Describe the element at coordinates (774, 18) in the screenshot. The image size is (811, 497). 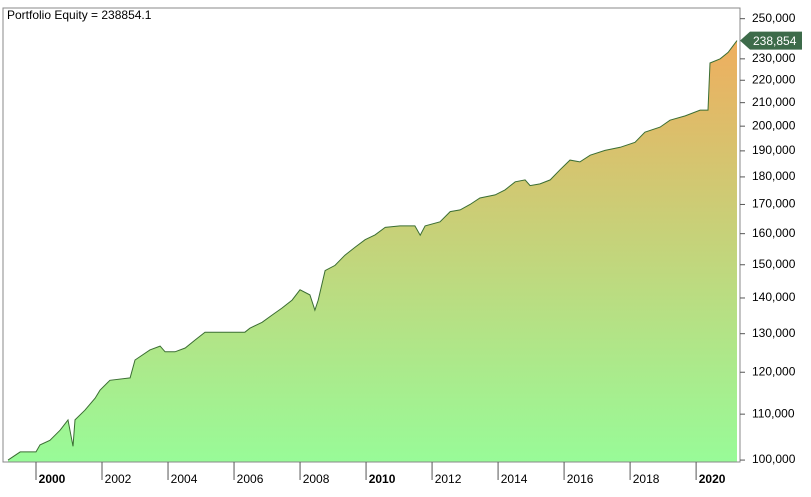
I see `y-tick-label: 250,000` at that location.